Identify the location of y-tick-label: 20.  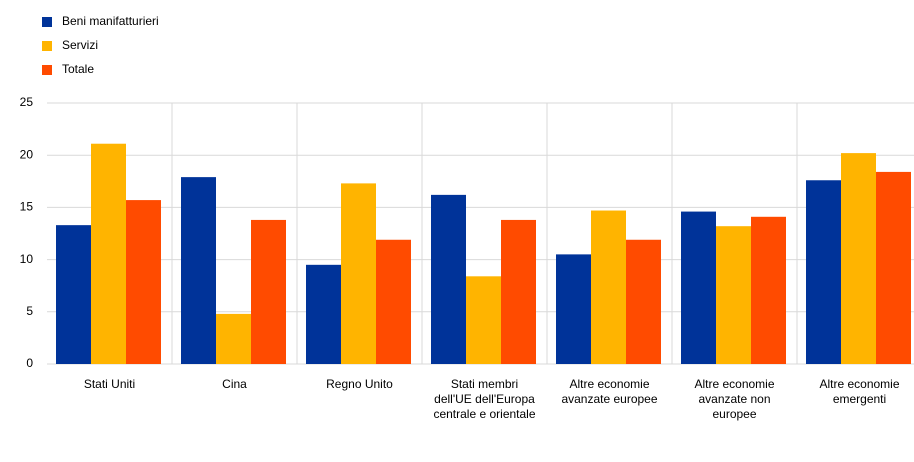
(27, 154).